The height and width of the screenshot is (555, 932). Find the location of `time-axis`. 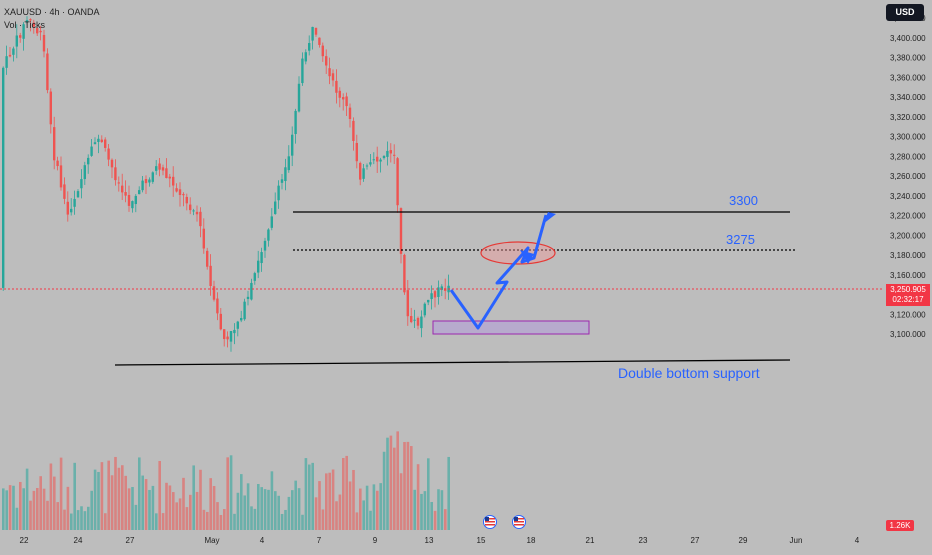

time-axis is located at coordinates (466, 541).